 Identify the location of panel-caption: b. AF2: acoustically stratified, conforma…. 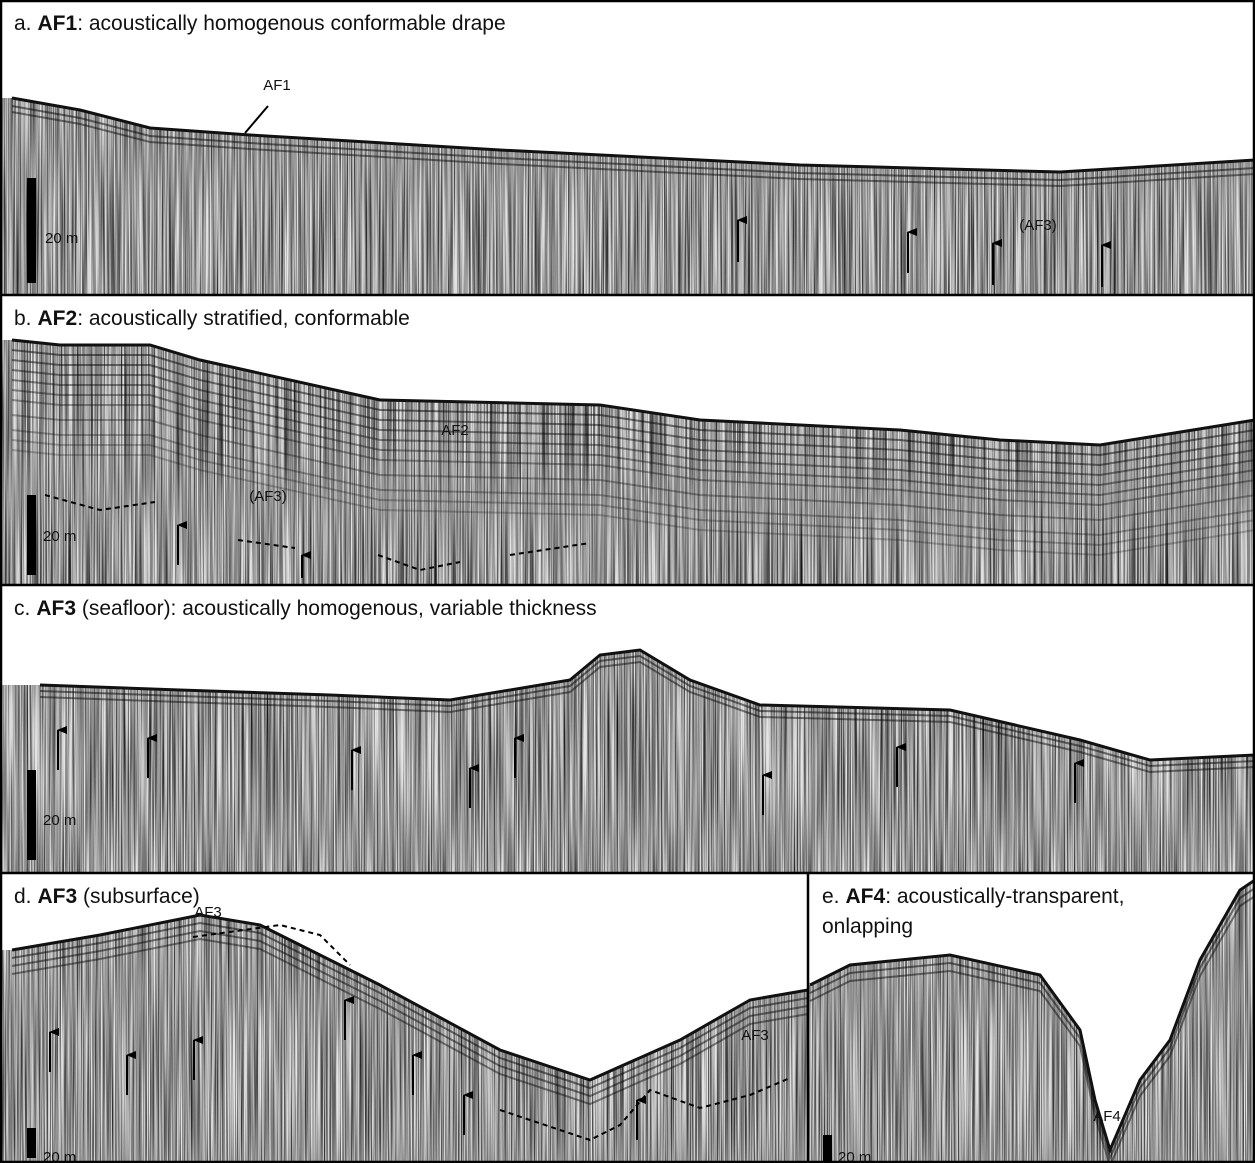
(212, 318).